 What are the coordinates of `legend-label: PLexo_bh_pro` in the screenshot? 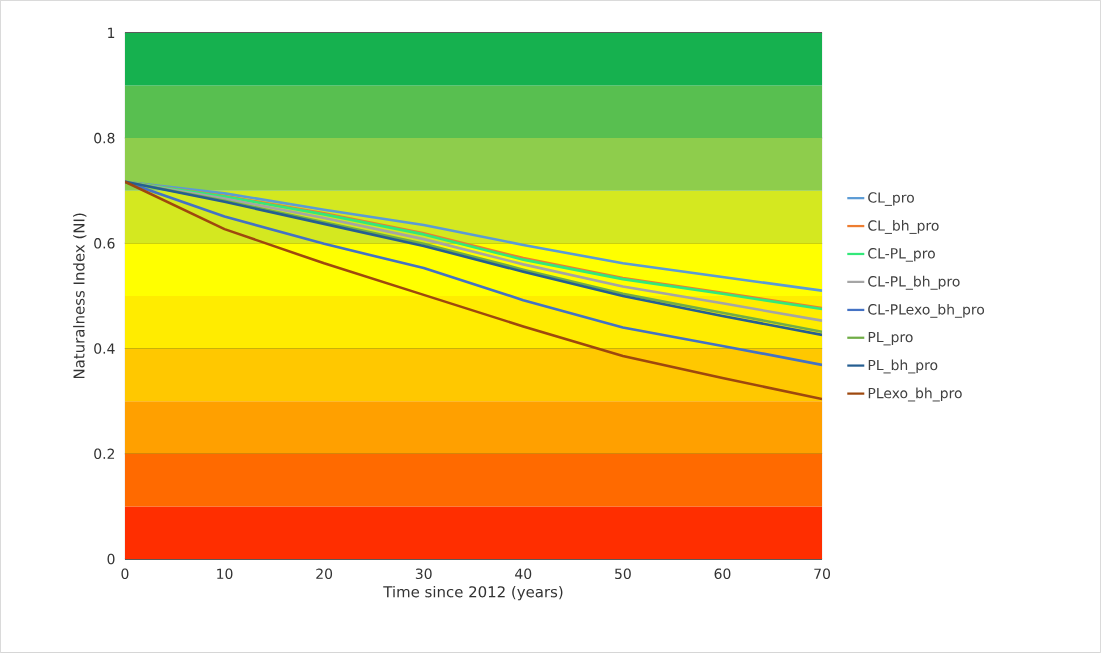 It's located at (915, 394).